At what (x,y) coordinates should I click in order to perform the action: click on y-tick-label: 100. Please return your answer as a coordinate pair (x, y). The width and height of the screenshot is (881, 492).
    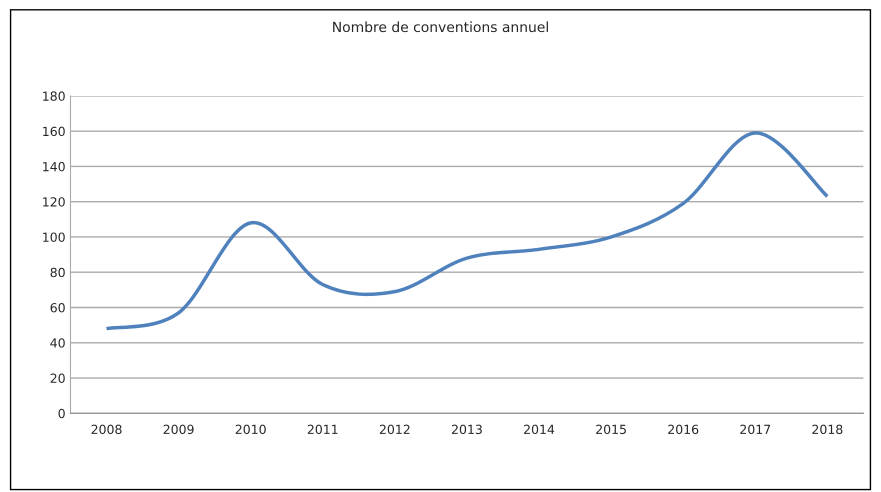
    Looking at the image, I should click on (54, 237).